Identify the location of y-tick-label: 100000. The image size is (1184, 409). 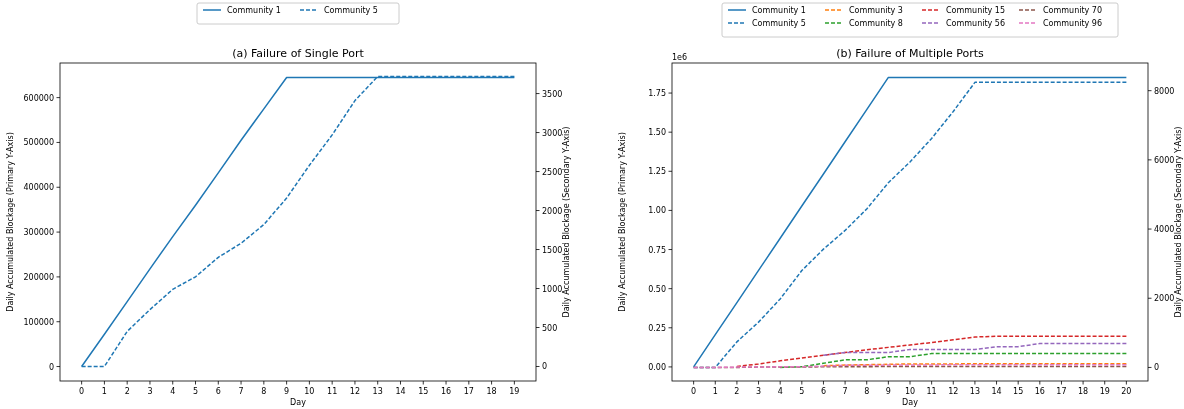
(38, 322).